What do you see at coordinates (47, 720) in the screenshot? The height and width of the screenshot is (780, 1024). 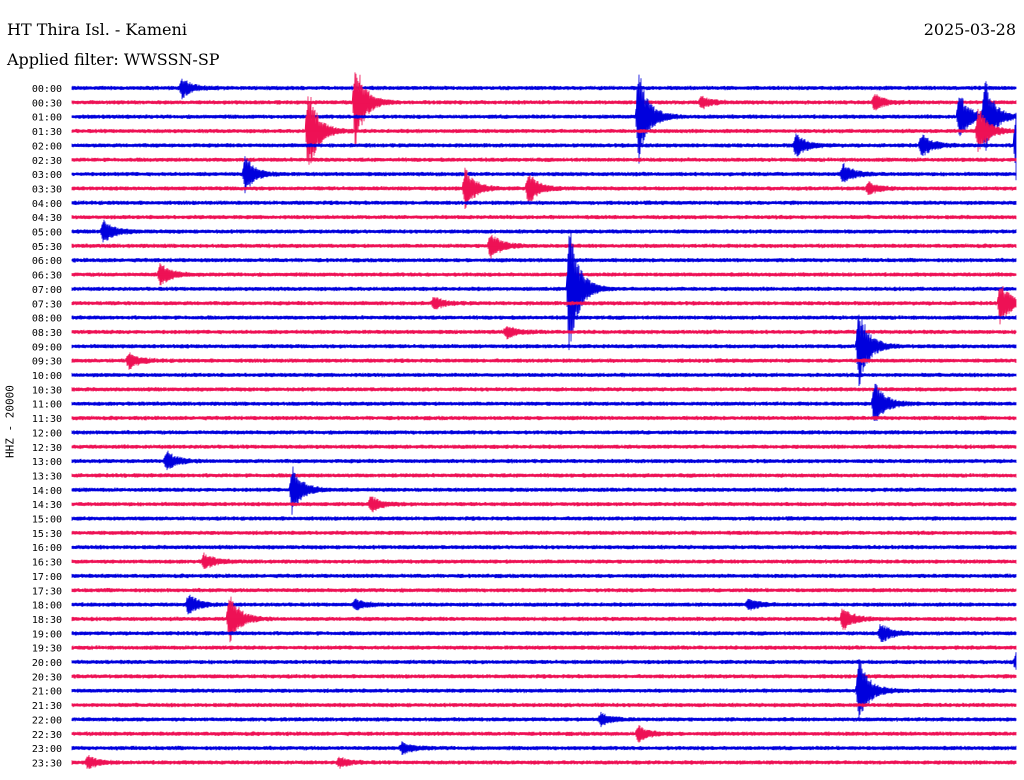 I see `time-tick-label: 22:00` at bounding box center [47, 720].